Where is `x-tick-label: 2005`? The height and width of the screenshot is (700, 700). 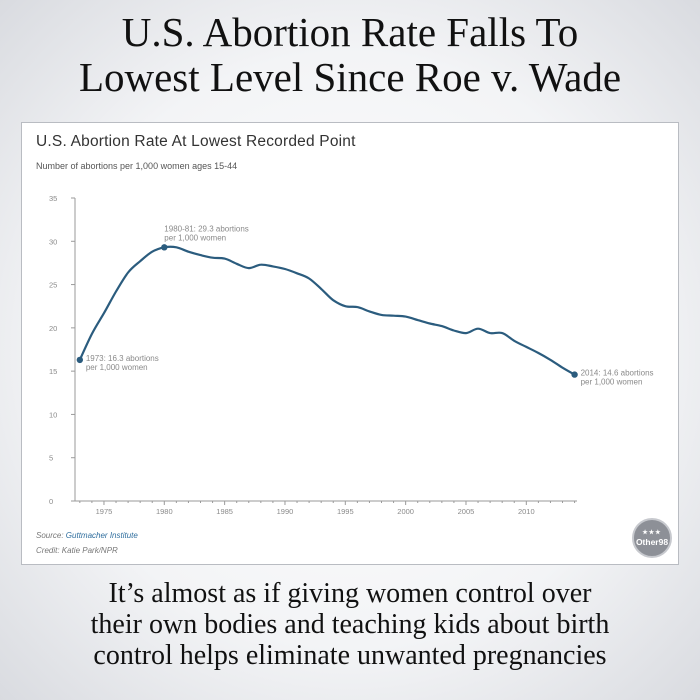
x-tick-label: 2005 is located at coordinates (466, 511).